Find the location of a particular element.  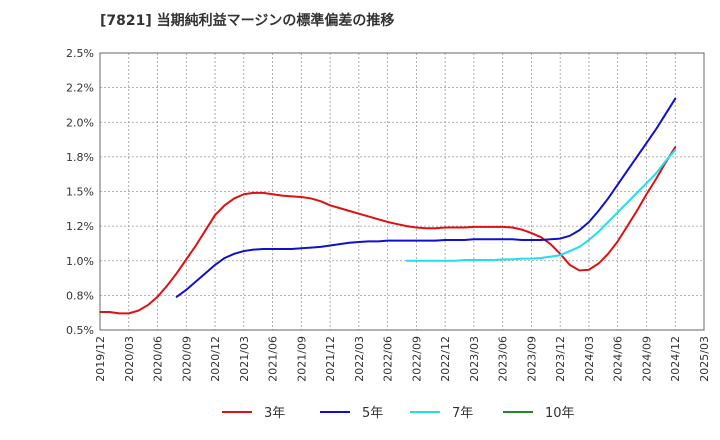

x-tick-label: 2024/09 is located at coordinates (646, 359).